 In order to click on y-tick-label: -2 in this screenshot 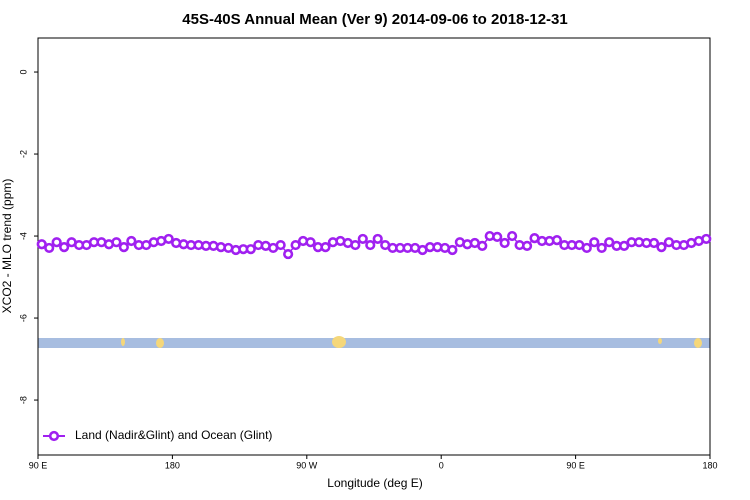, I will do `click(23, 154)`.